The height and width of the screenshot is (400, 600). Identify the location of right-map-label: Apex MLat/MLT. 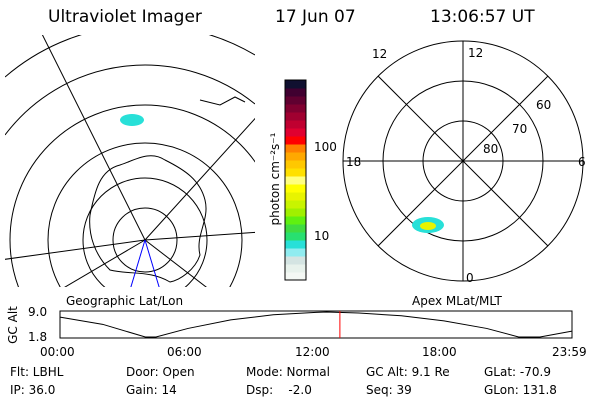
(457, 301).